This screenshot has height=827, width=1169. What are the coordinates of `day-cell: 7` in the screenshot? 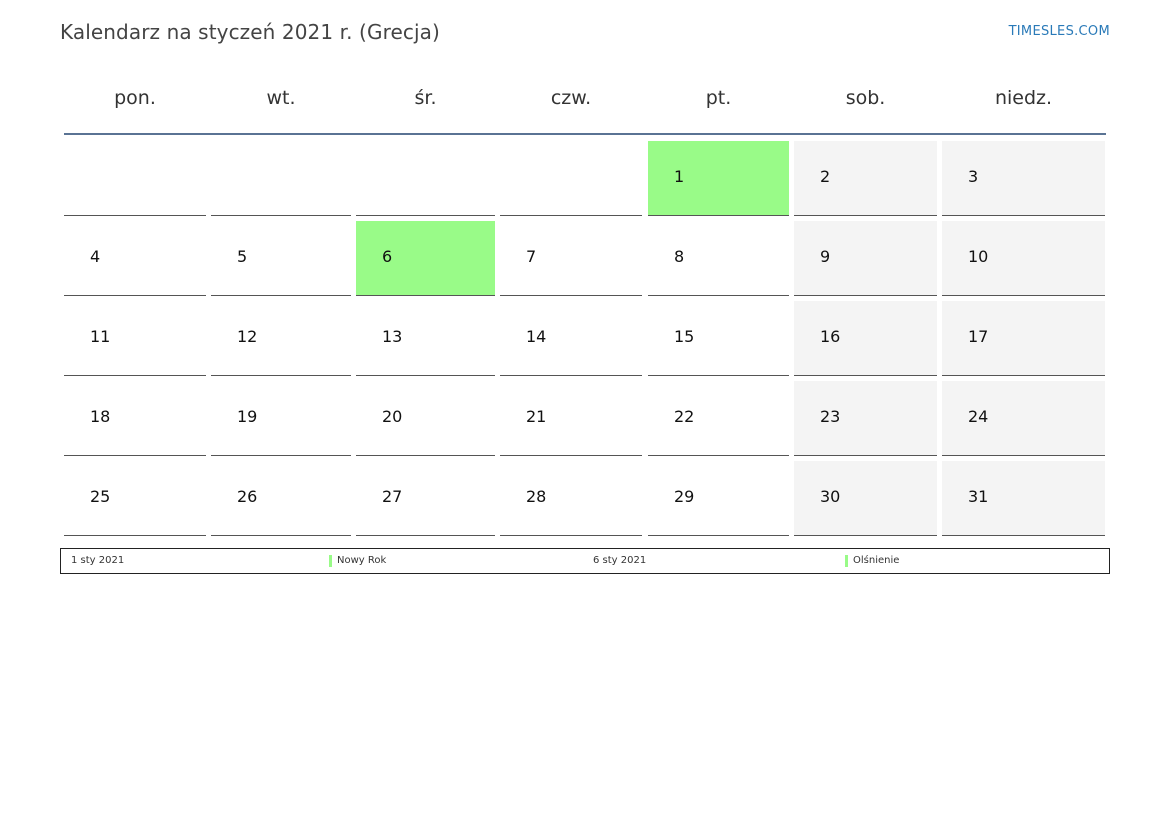 It's located at (571, 258).